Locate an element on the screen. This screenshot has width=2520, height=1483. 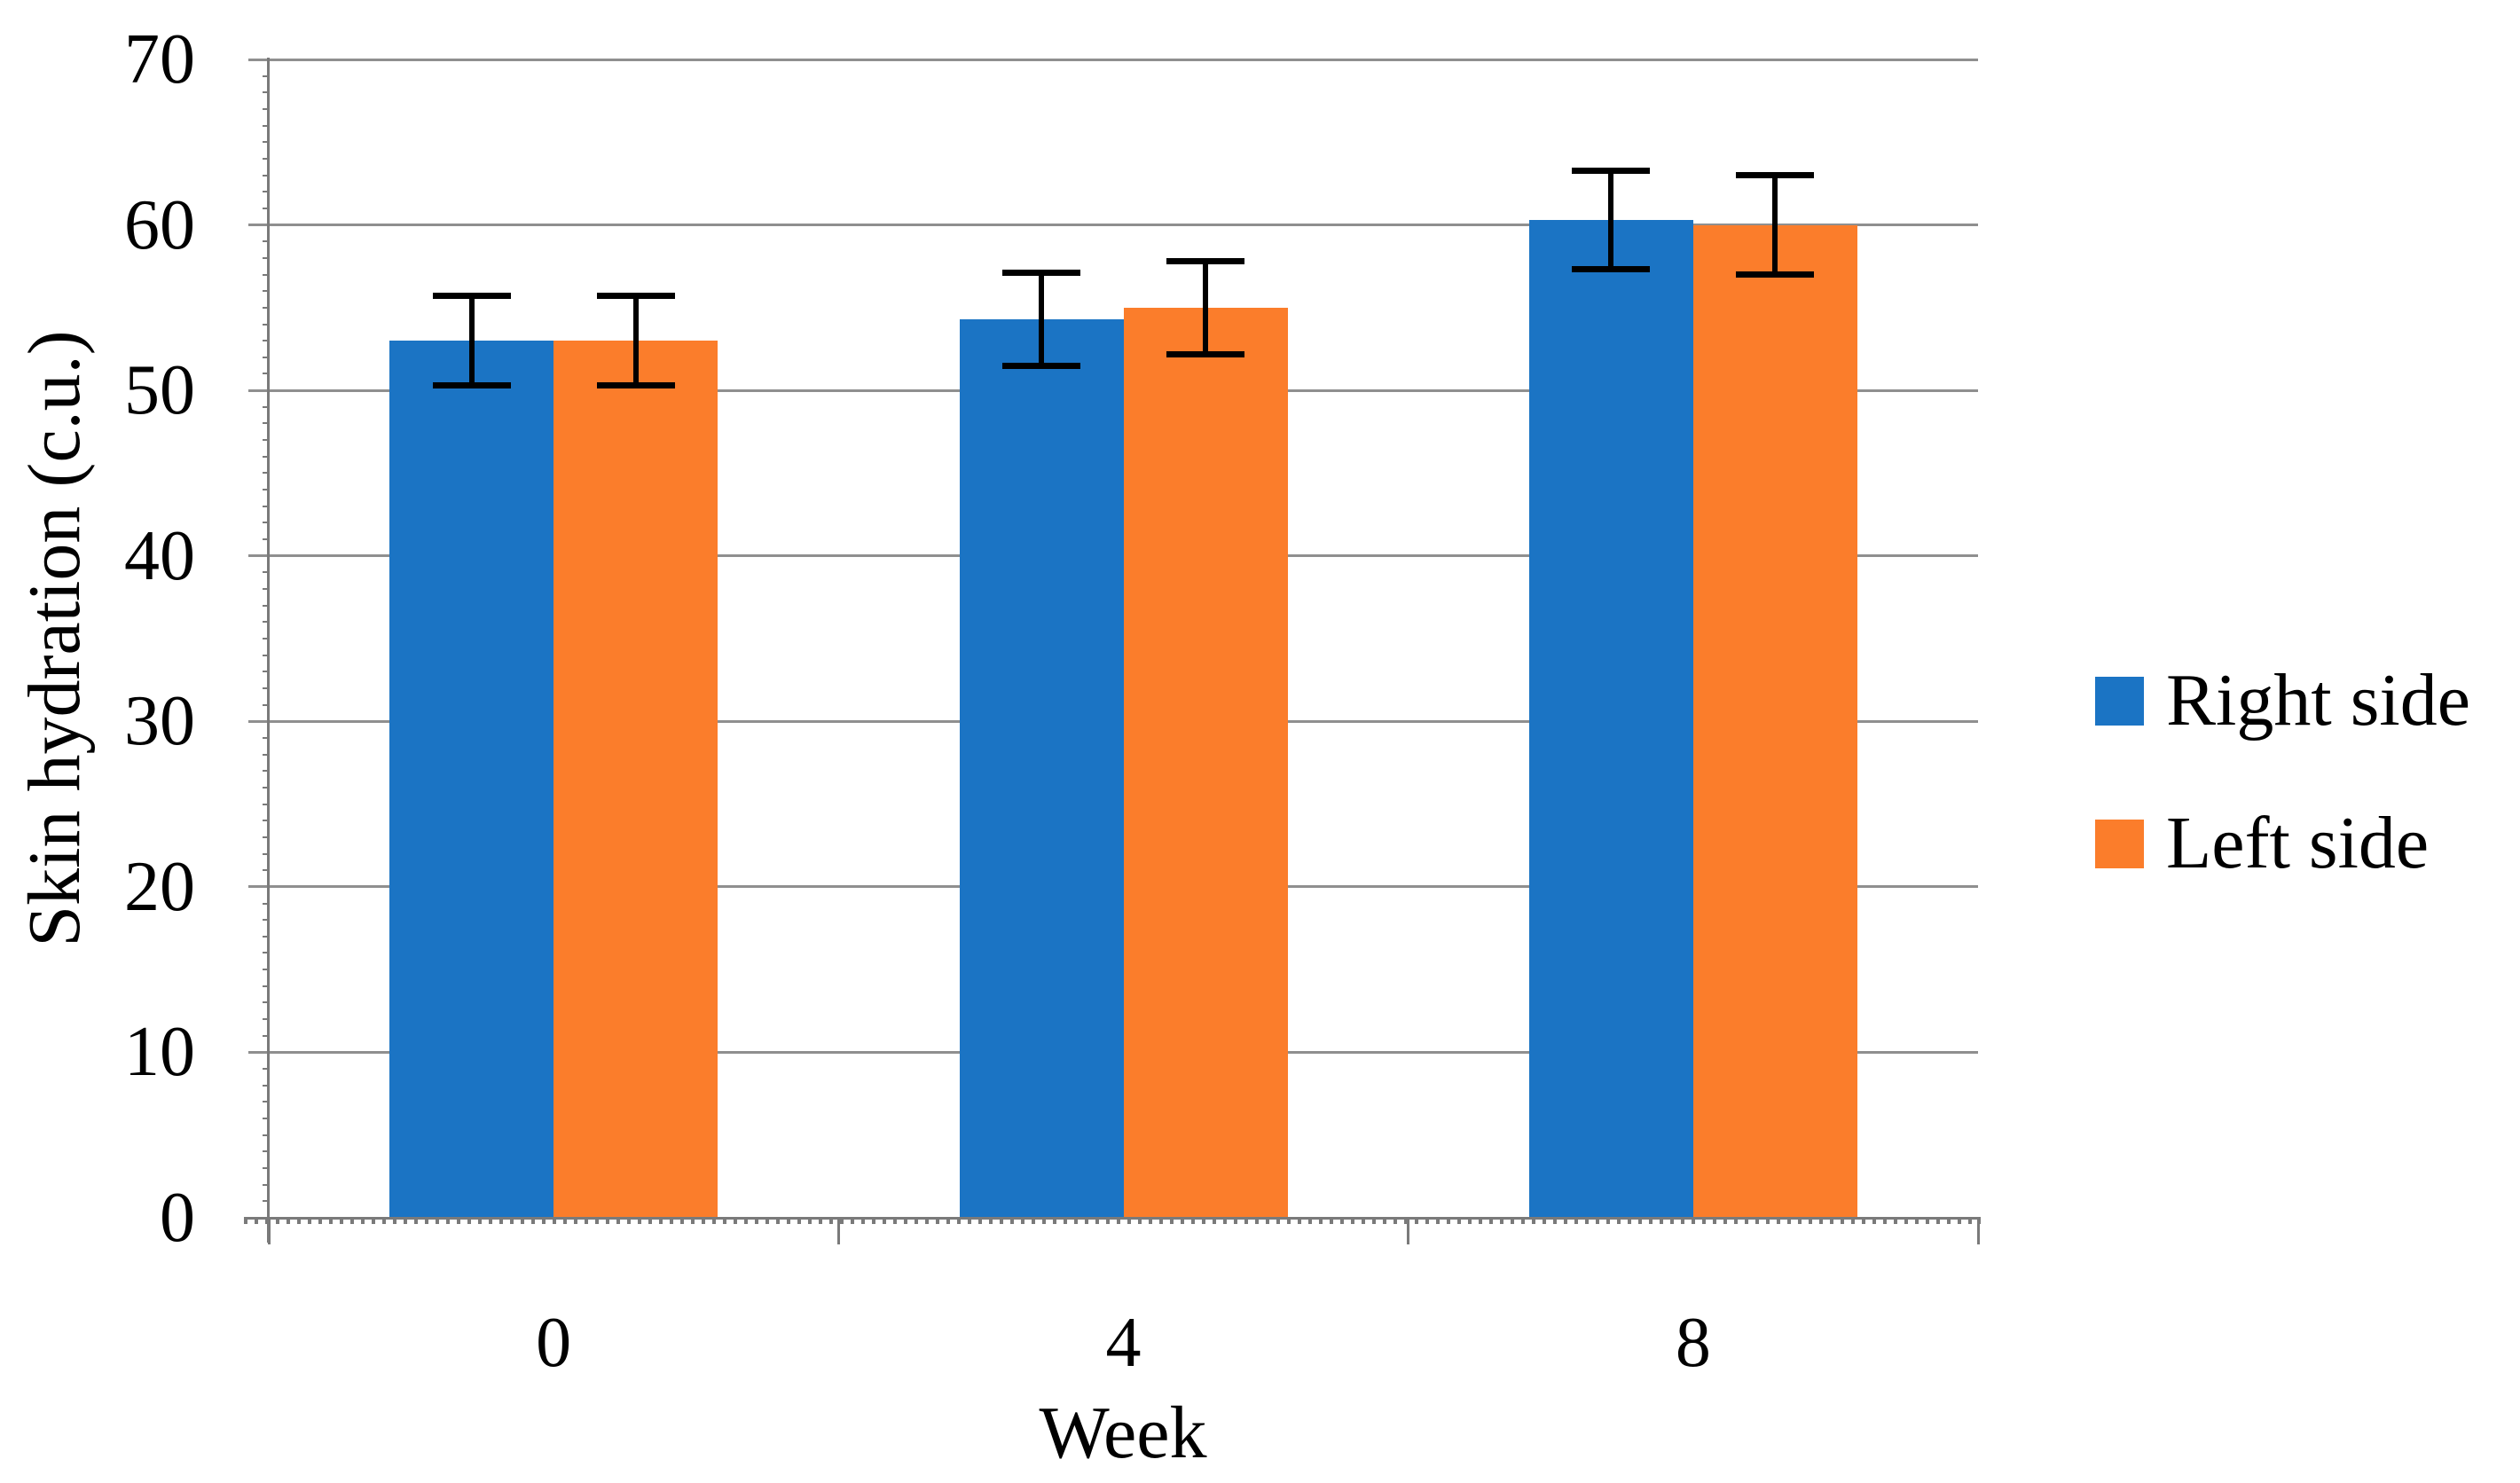
error-bar-left-side-week-4-top-cap is located at coordinates (1205, 261).